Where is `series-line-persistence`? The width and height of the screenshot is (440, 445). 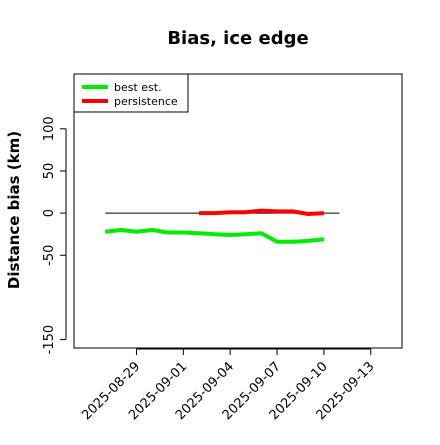 series-line-persistence is located at coordinates (262, 212).